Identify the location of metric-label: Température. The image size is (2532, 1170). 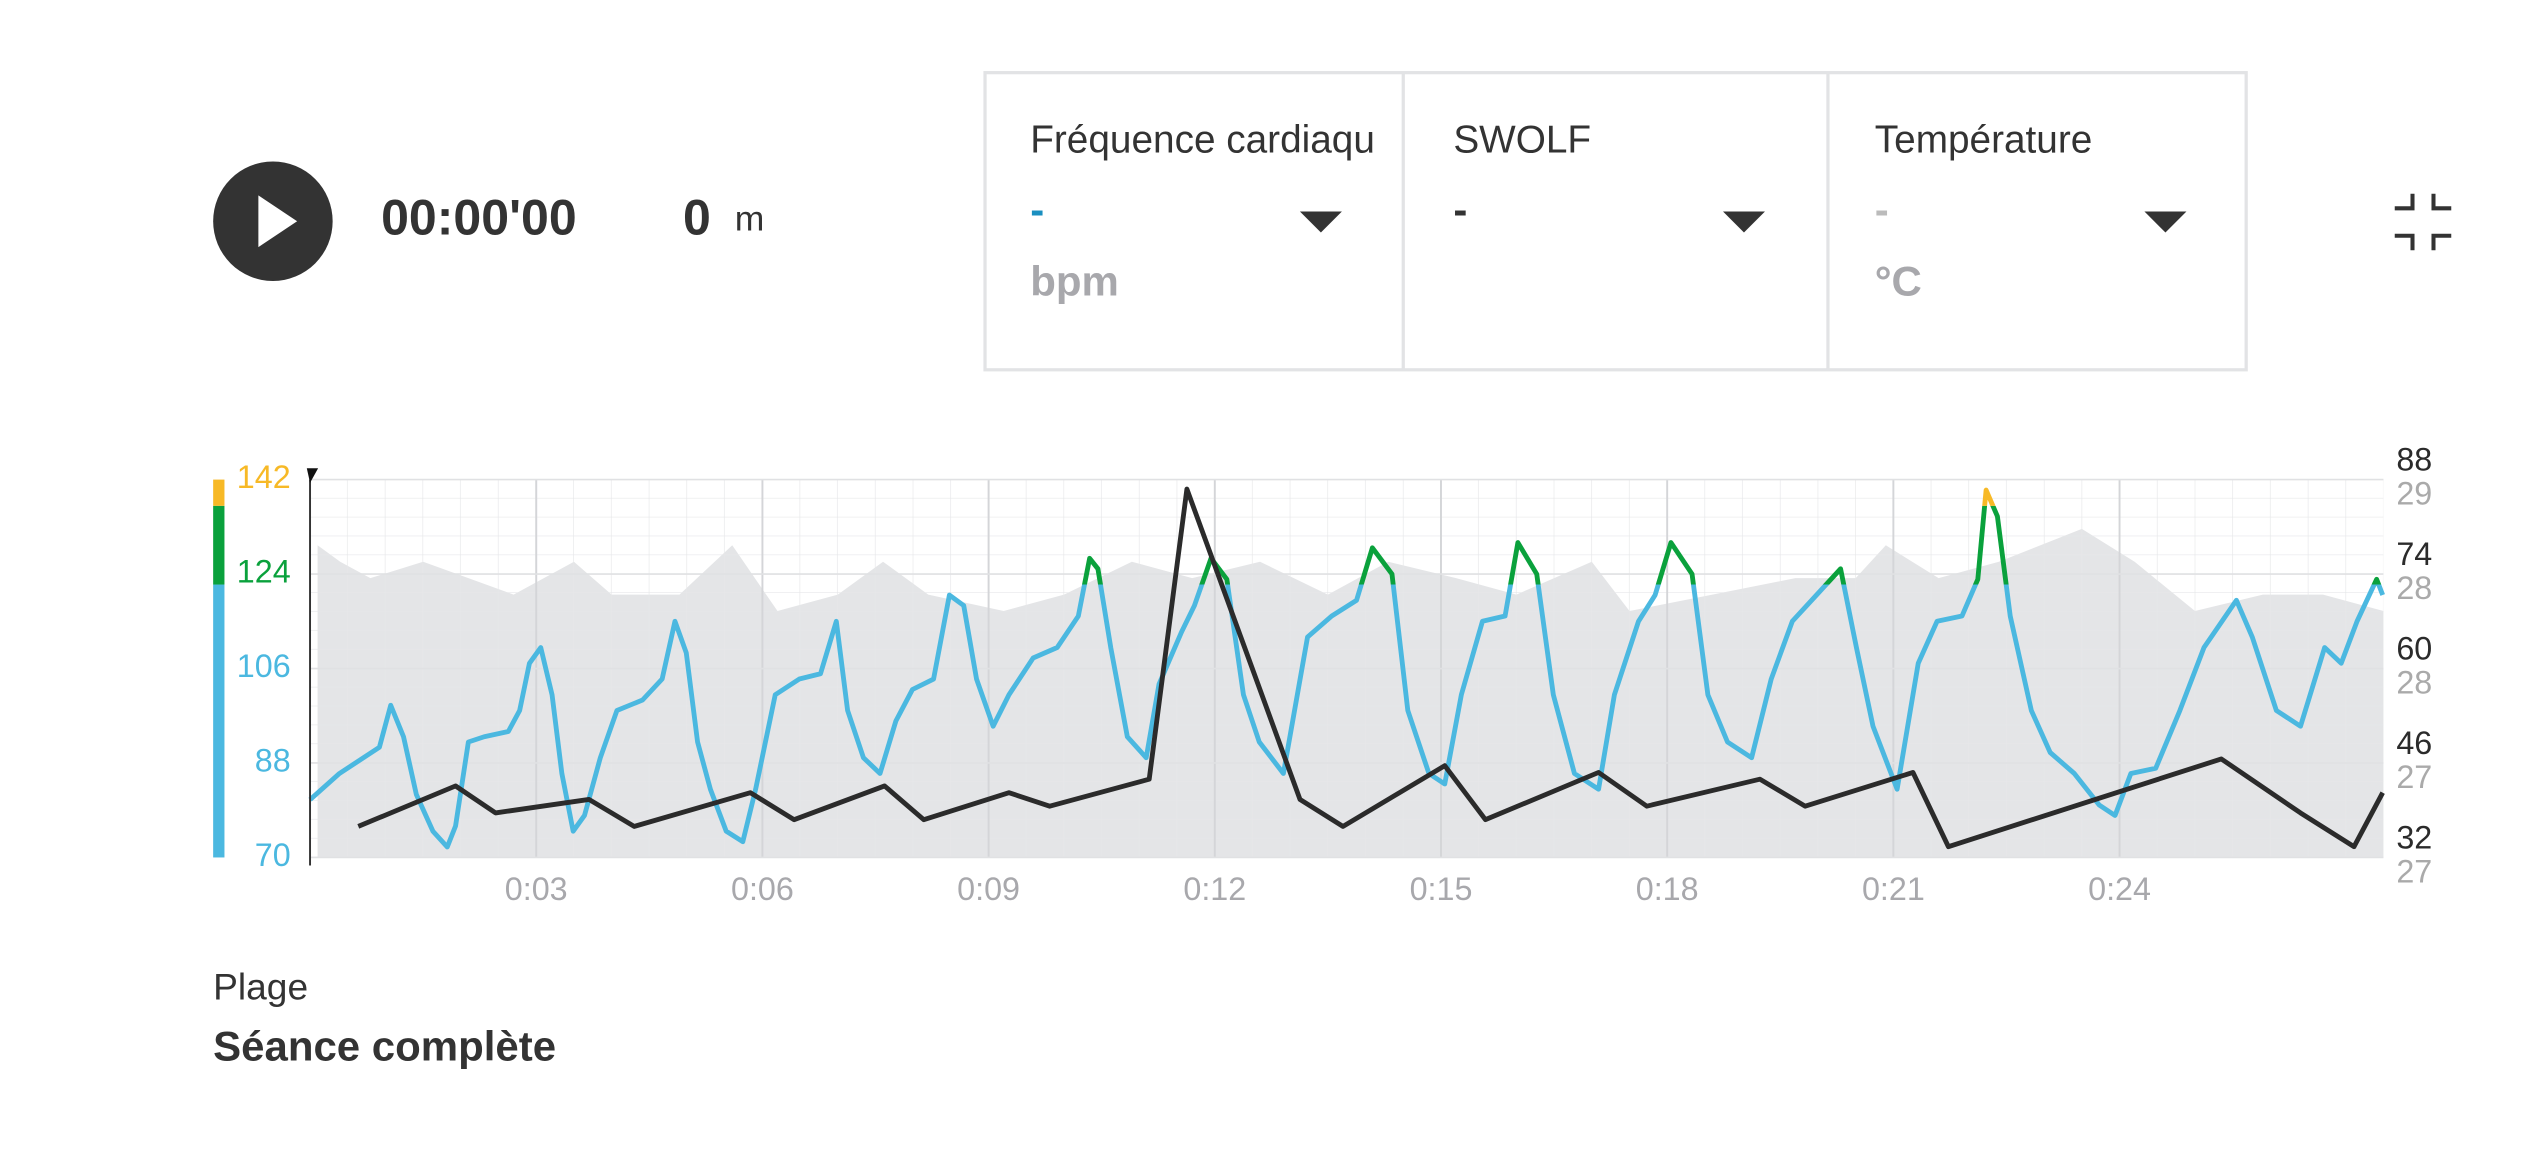
(1984, 139).